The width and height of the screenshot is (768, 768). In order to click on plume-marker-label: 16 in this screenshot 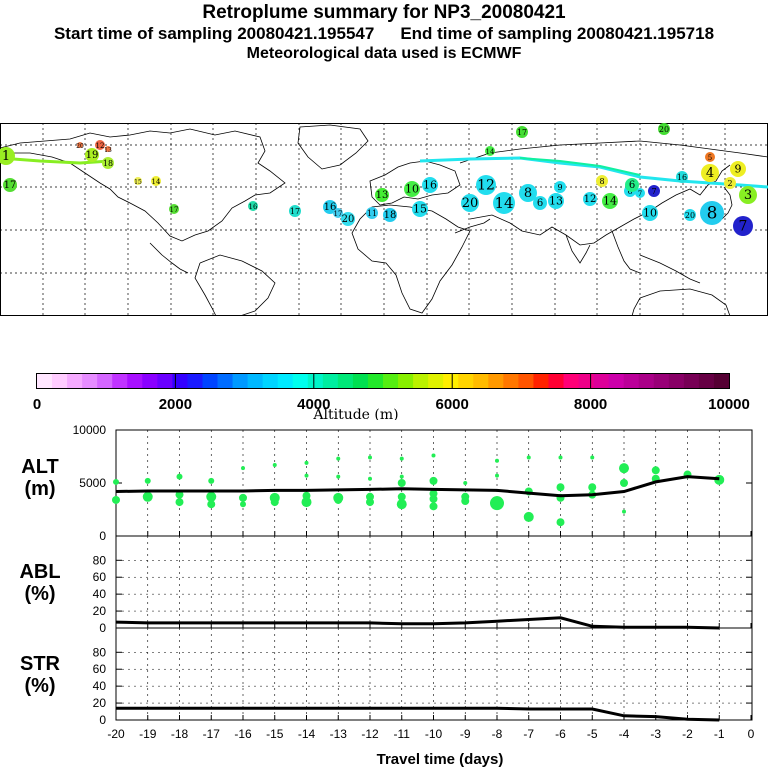, I will do `click(330, 207)`.